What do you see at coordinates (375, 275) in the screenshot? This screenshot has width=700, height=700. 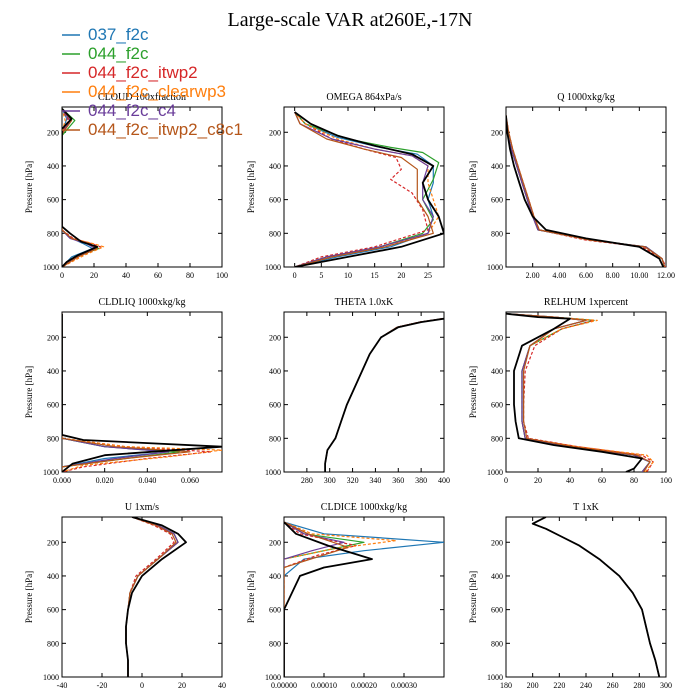 I see `x-tick-label: 15` at bounding box center [375, 275].